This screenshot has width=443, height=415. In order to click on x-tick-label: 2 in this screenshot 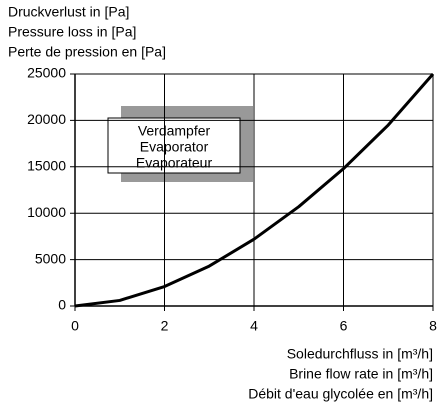, I will do `click(165, 326)`.